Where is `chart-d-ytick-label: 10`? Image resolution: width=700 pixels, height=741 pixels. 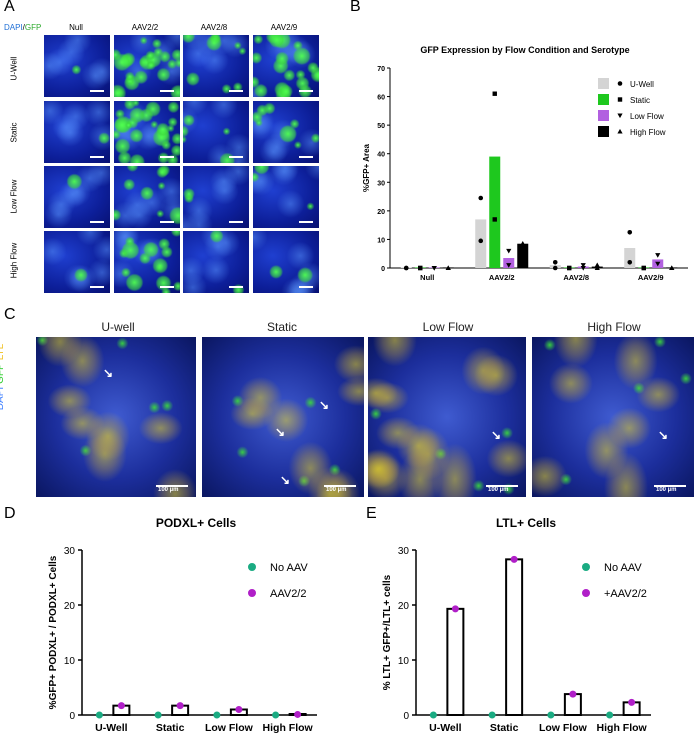
chart-d-ytick-label: 10 is located at coordinates (70, 661).